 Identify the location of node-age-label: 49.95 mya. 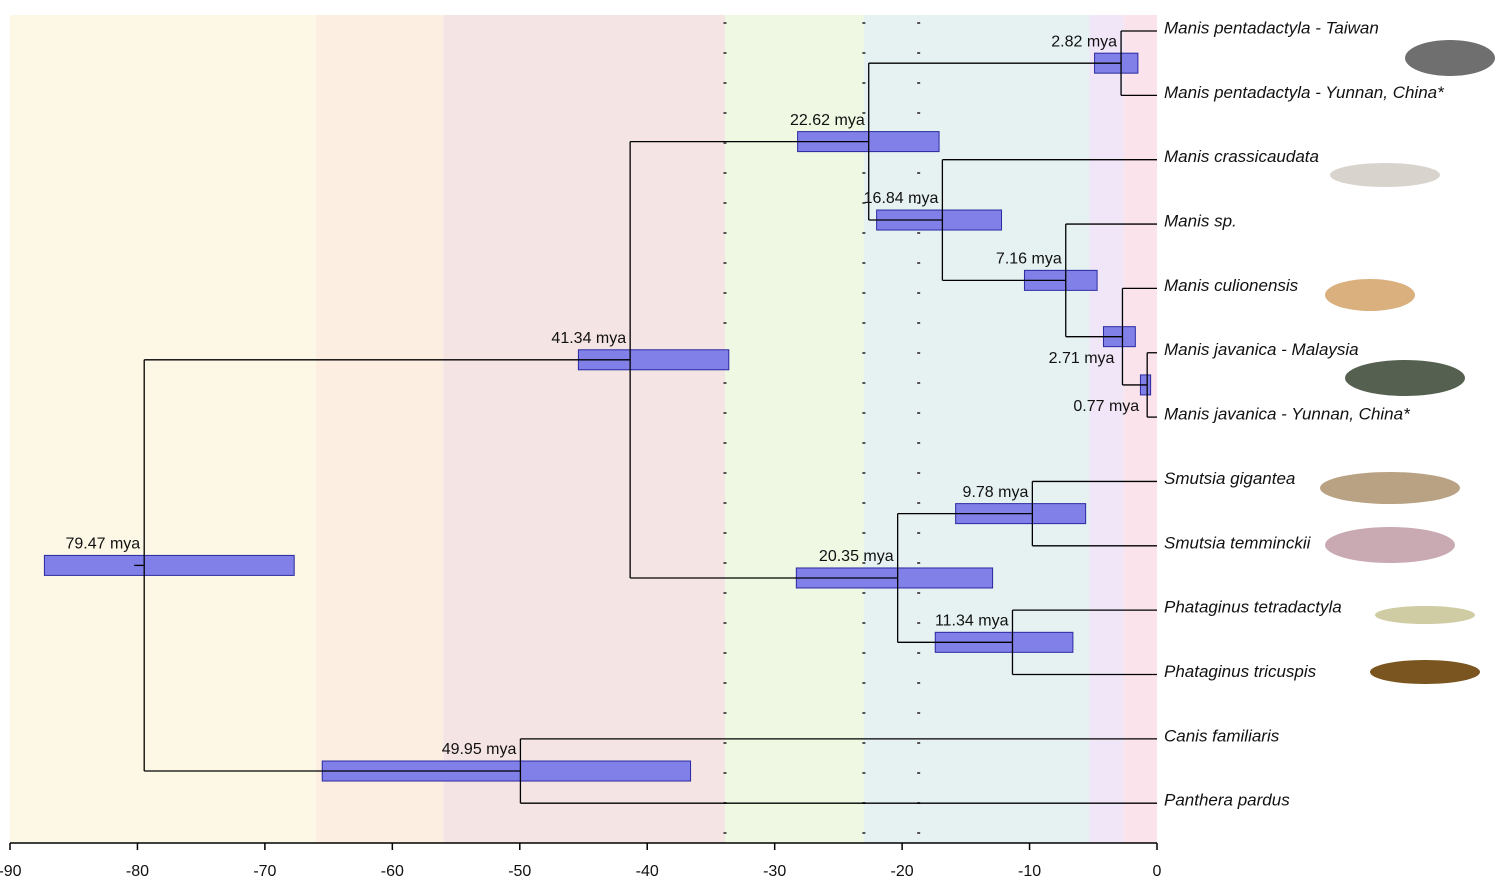
(479, 749).